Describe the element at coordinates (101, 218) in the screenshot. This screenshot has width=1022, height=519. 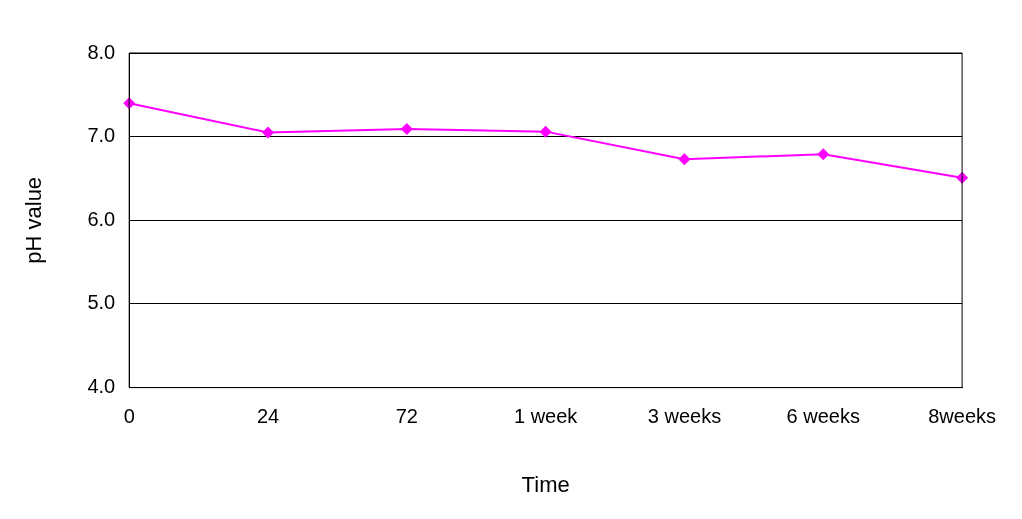
I see `y-tick-label: 6.0` at that location.